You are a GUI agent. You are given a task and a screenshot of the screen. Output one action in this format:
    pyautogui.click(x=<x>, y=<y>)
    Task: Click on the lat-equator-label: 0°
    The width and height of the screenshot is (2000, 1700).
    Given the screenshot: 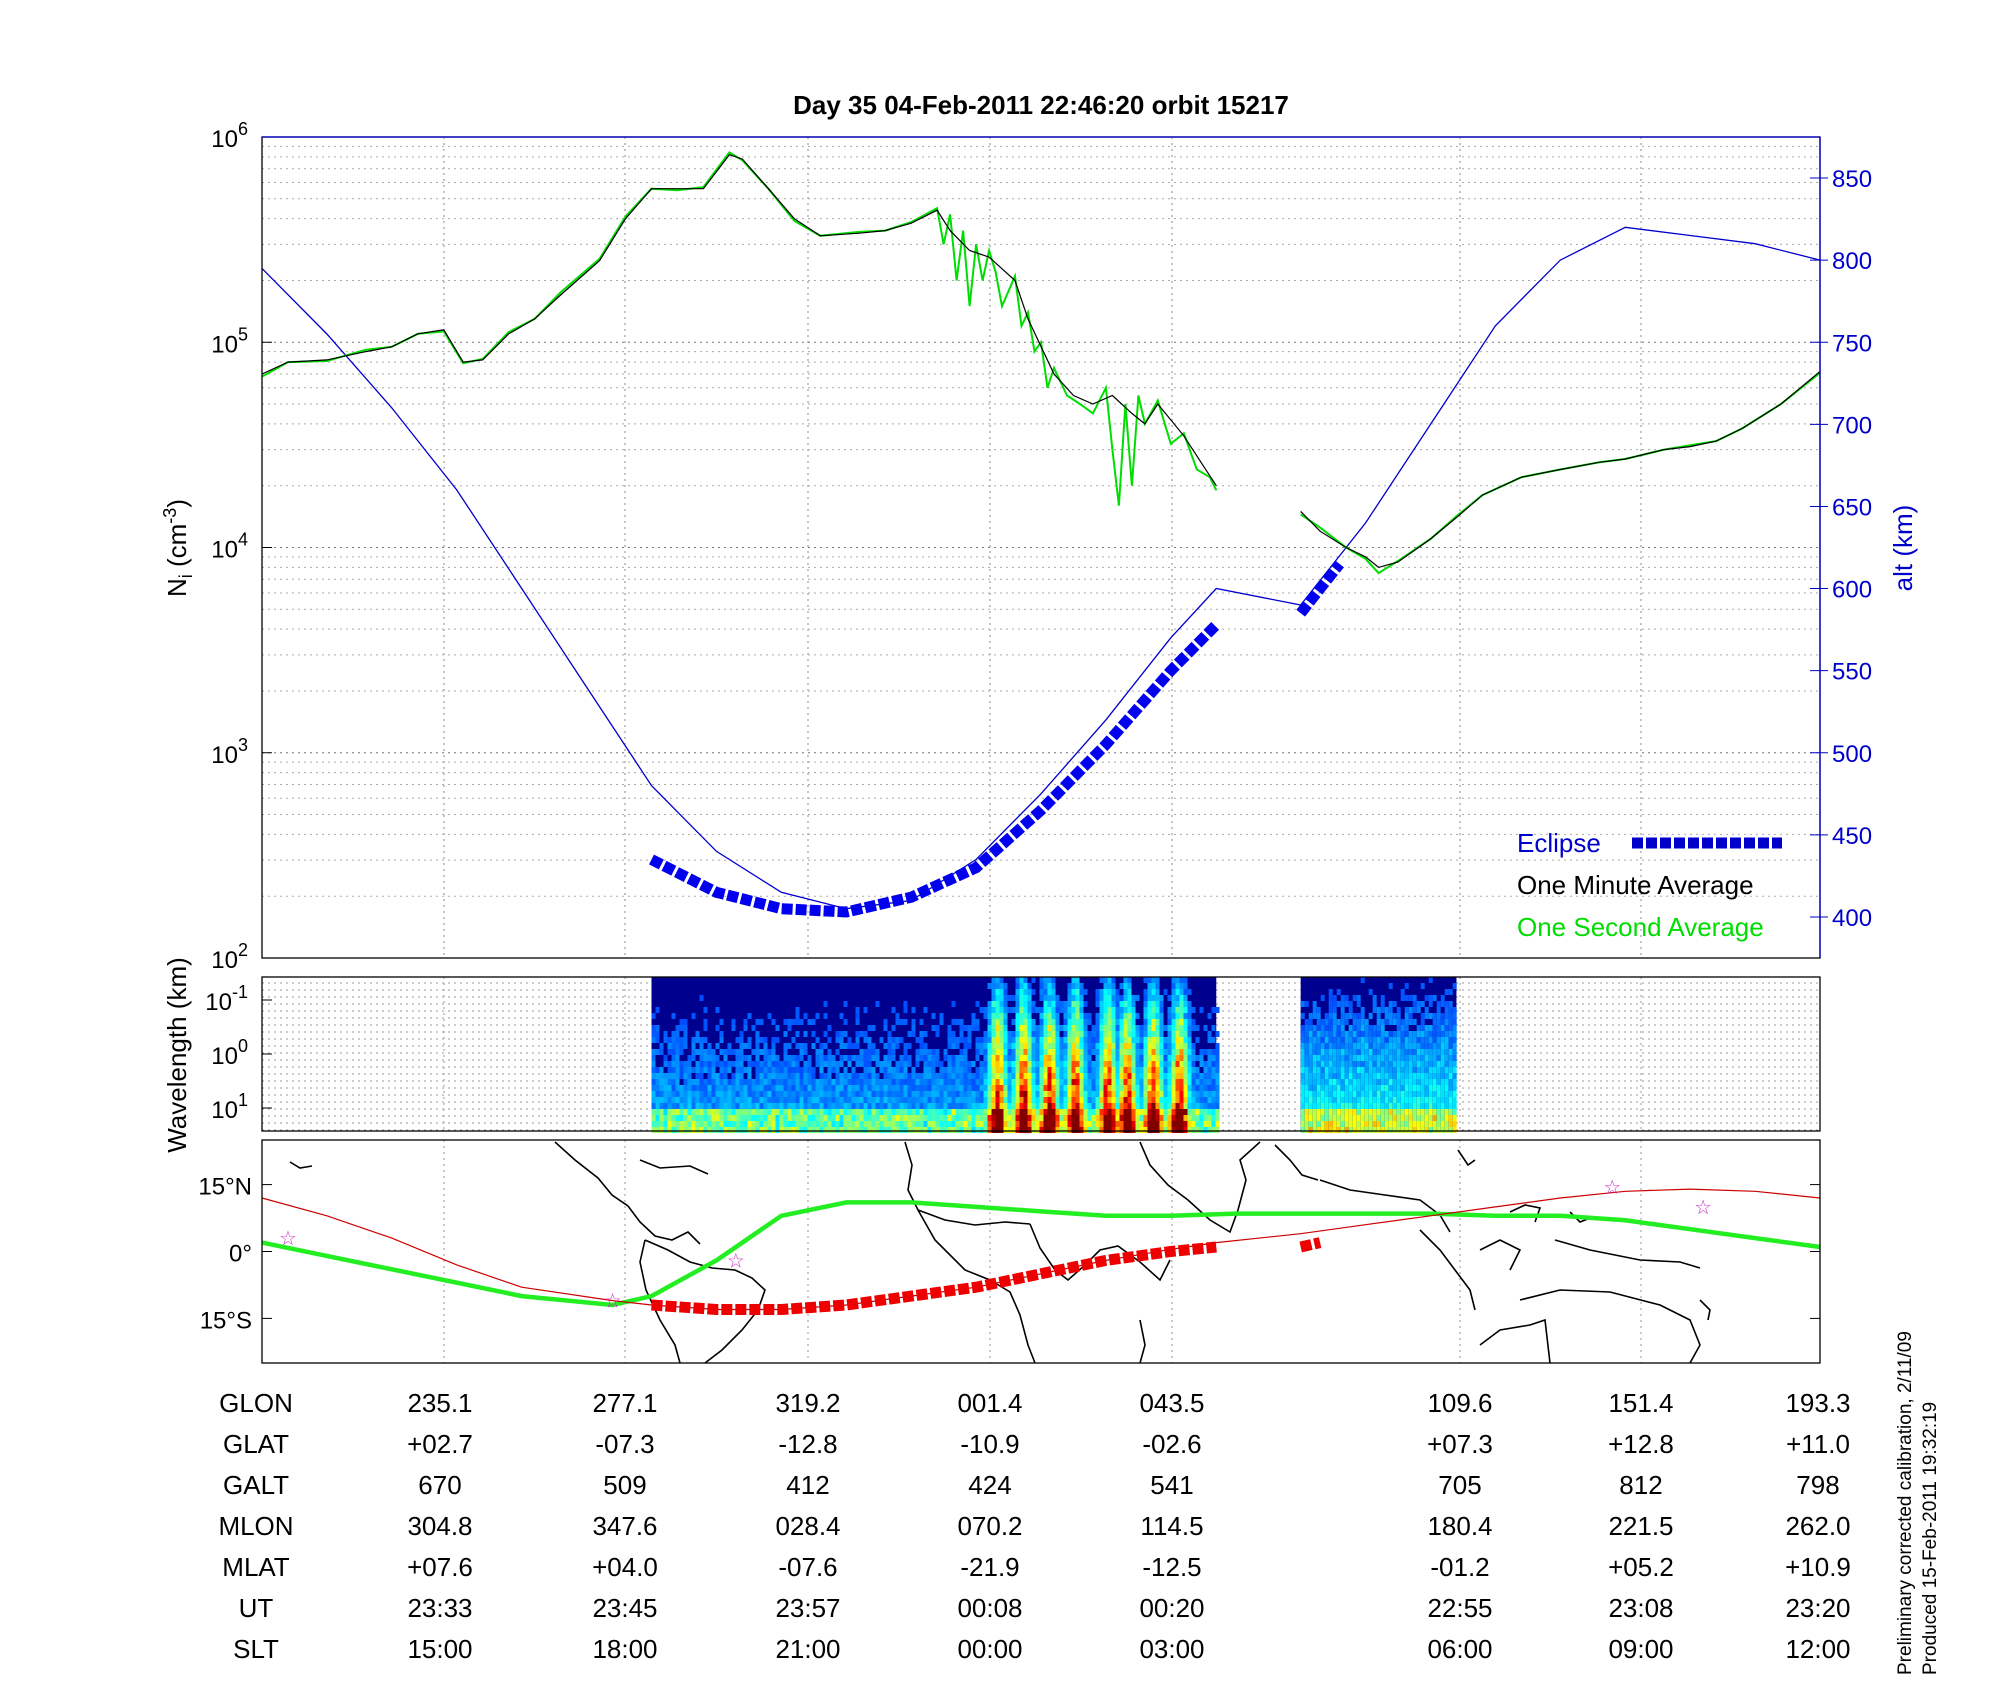 What is the action you would take?
    pyautogui.click(x=240, y=1254)
    